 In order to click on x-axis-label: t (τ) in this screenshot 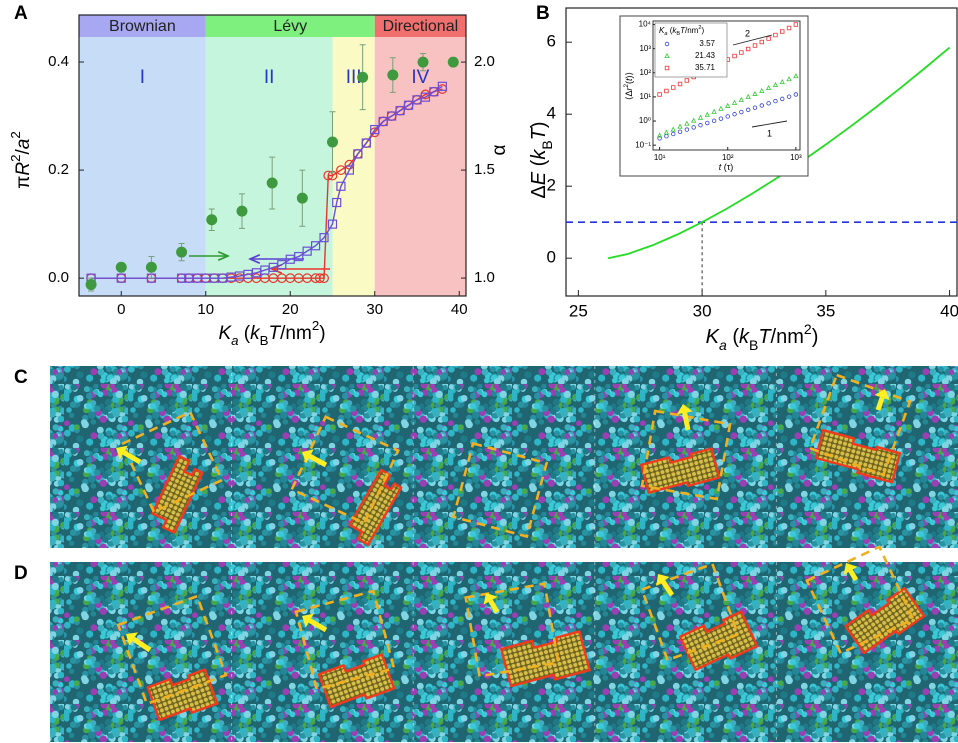, I will do `click(726, 167)`.